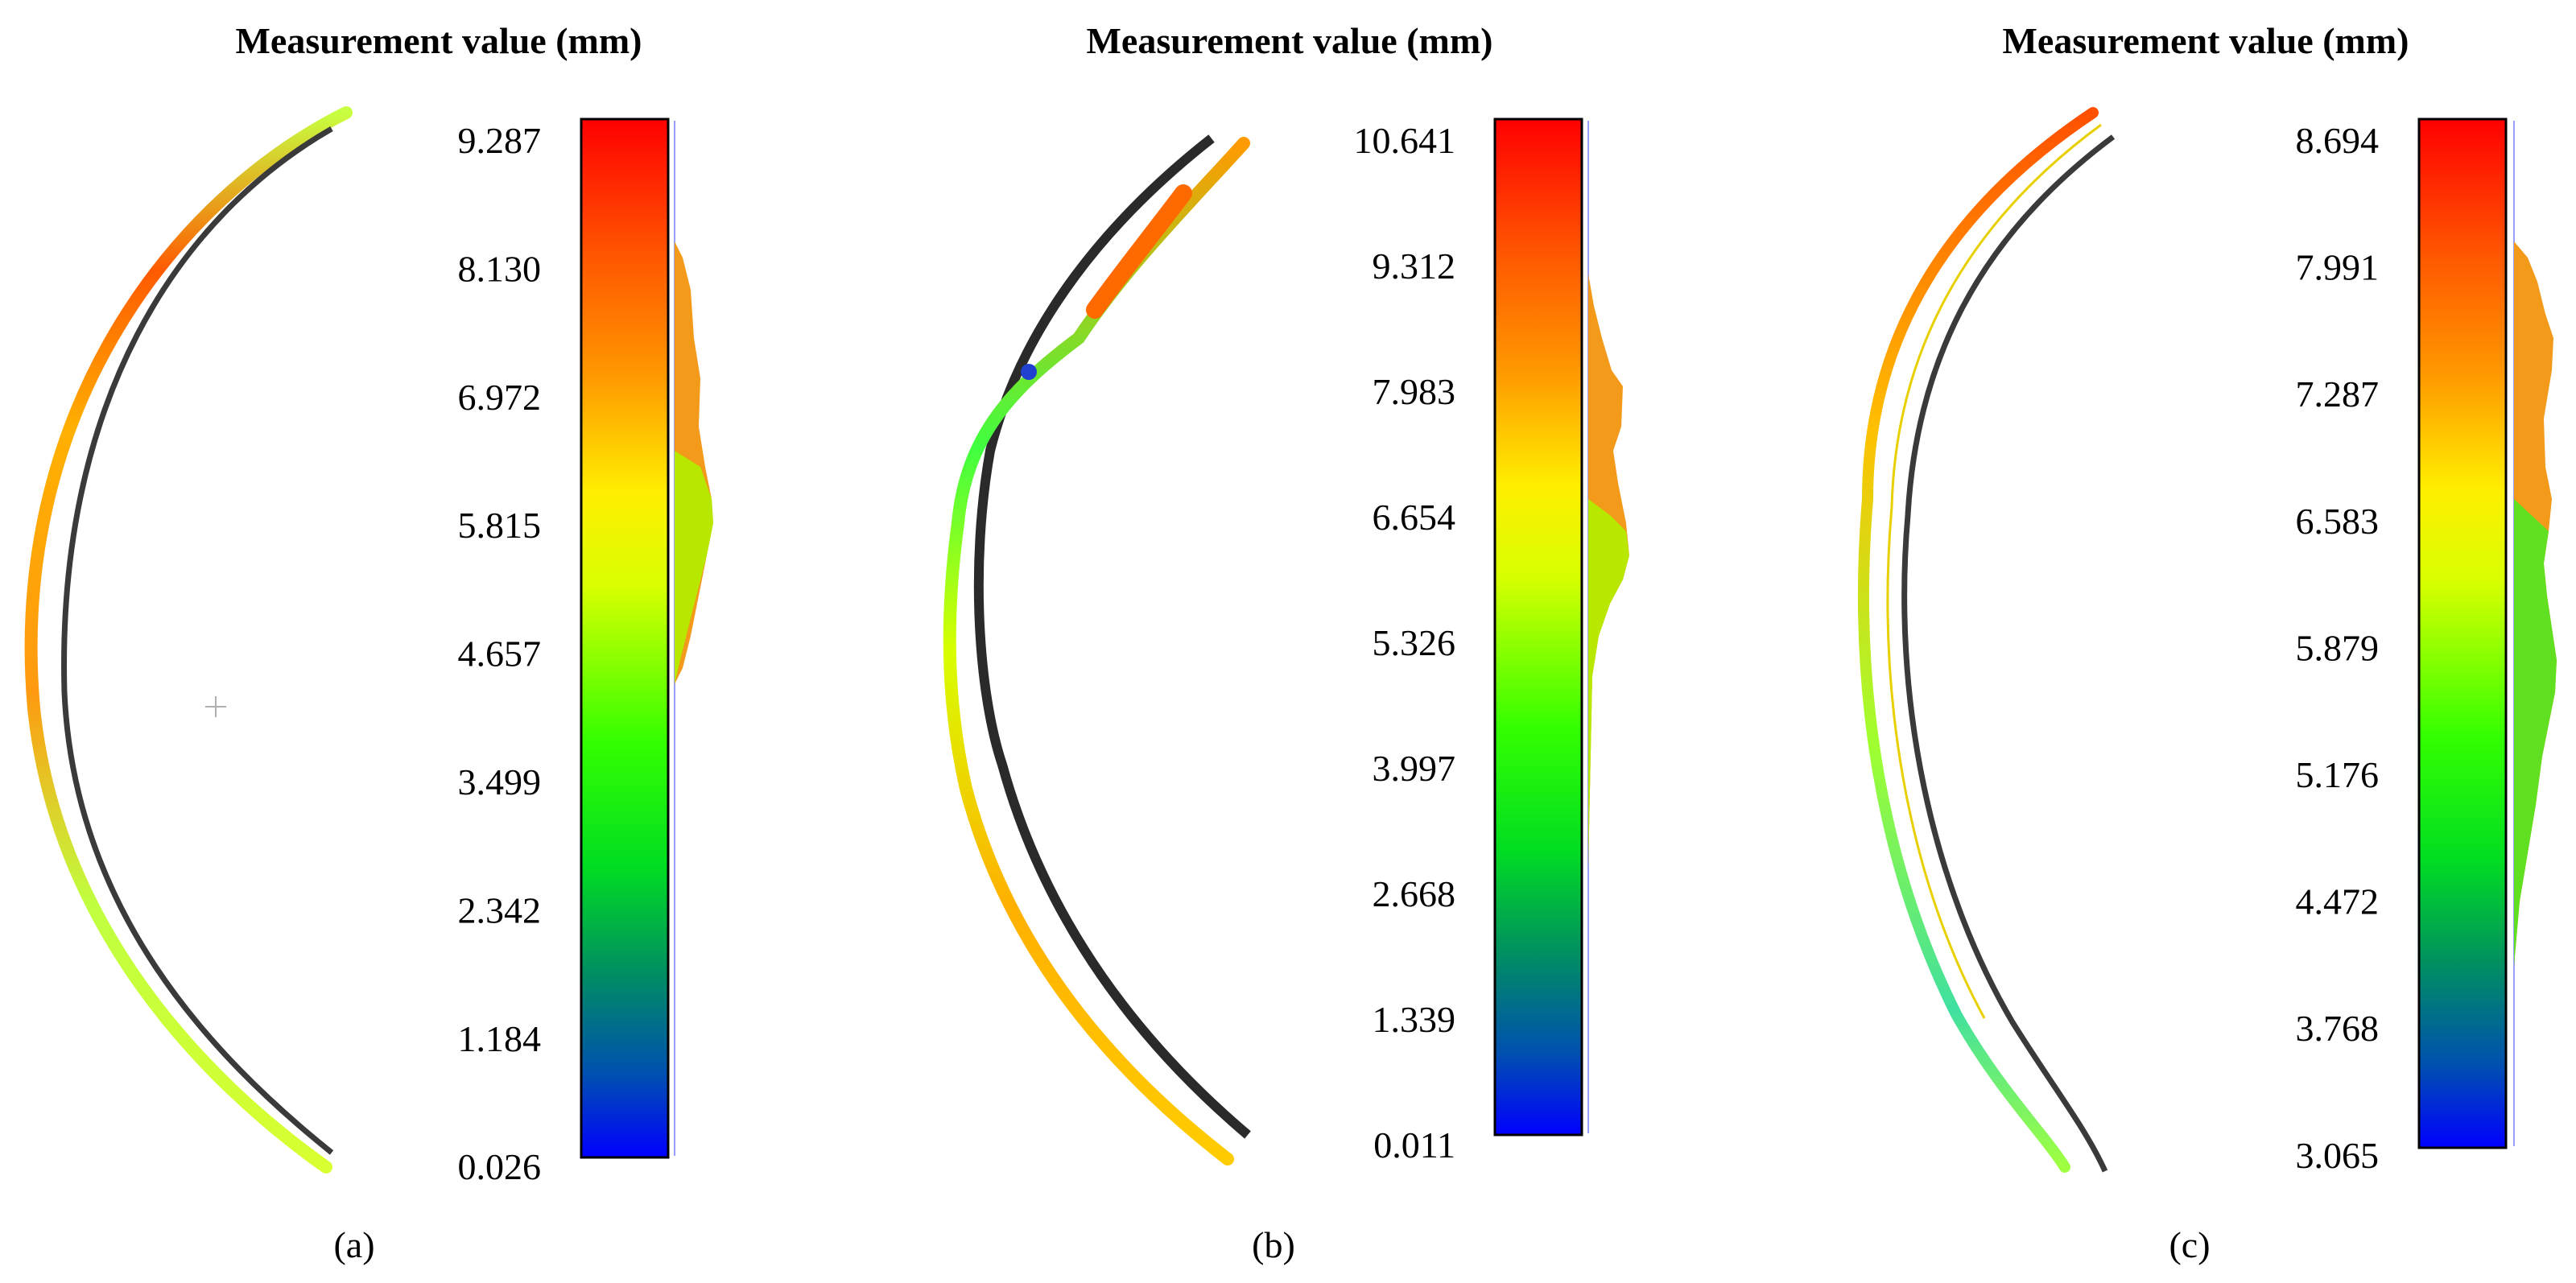 Image resolution: width=2576 pixels, height=1283 pixels. What do you see at coordinates (2338, 901) in the screenshot?
I see `tick-label: 4.472` at bounding box center [2338, 901].